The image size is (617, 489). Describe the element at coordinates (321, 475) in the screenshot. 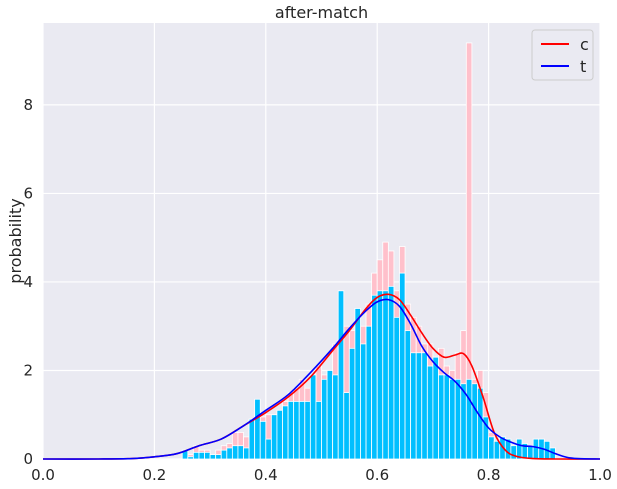

I see `x-tick-labels: 0.0 0.2 0.4 0.6 0.8 1.0` at that location.